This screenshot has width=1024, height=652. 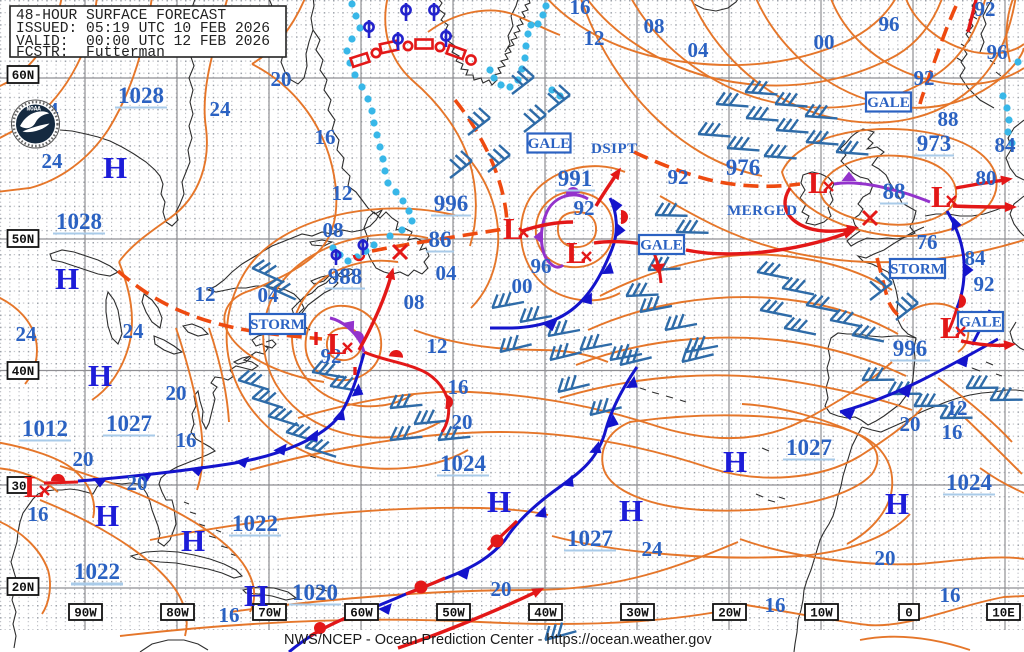 What do you see at coordinates (743, 167) in the screenshot?
I see `svg-text: 976` at bounding box center [743, 167].